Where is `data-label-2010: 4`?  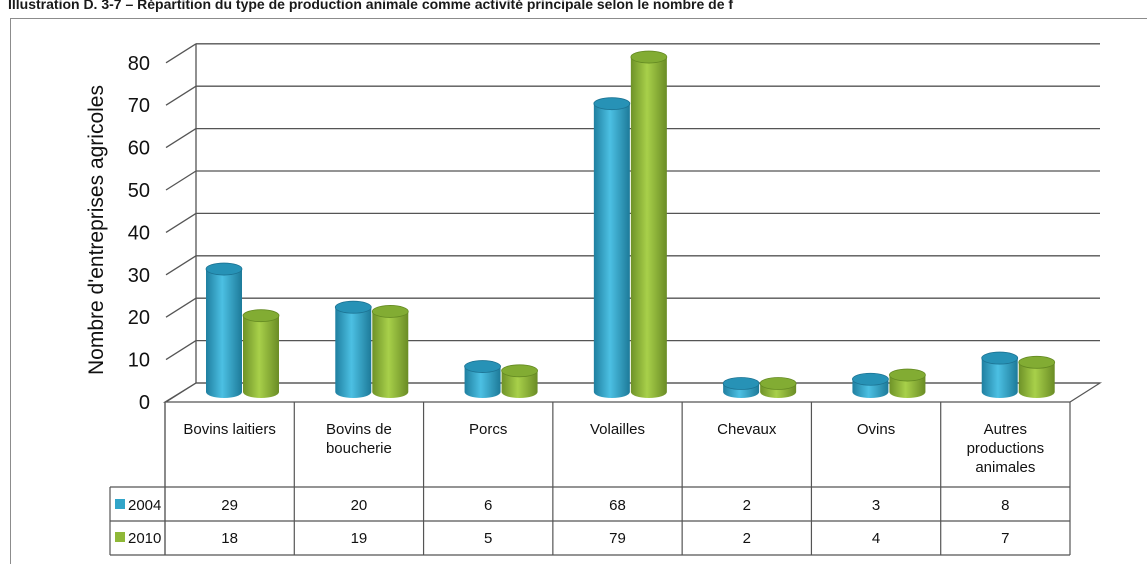
data-label-2010: 4 is located at coordinates (876, 538).